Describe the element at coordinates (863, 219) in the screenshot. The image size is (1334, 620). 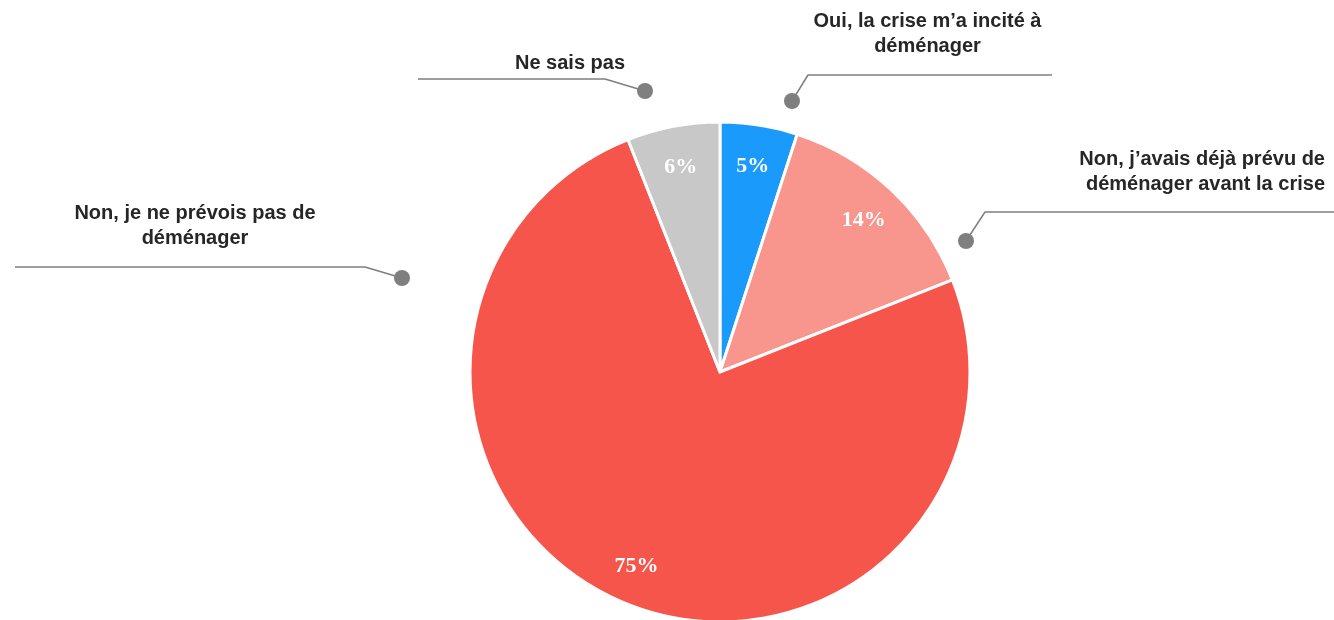
I see `data-label: 14%` at that location.